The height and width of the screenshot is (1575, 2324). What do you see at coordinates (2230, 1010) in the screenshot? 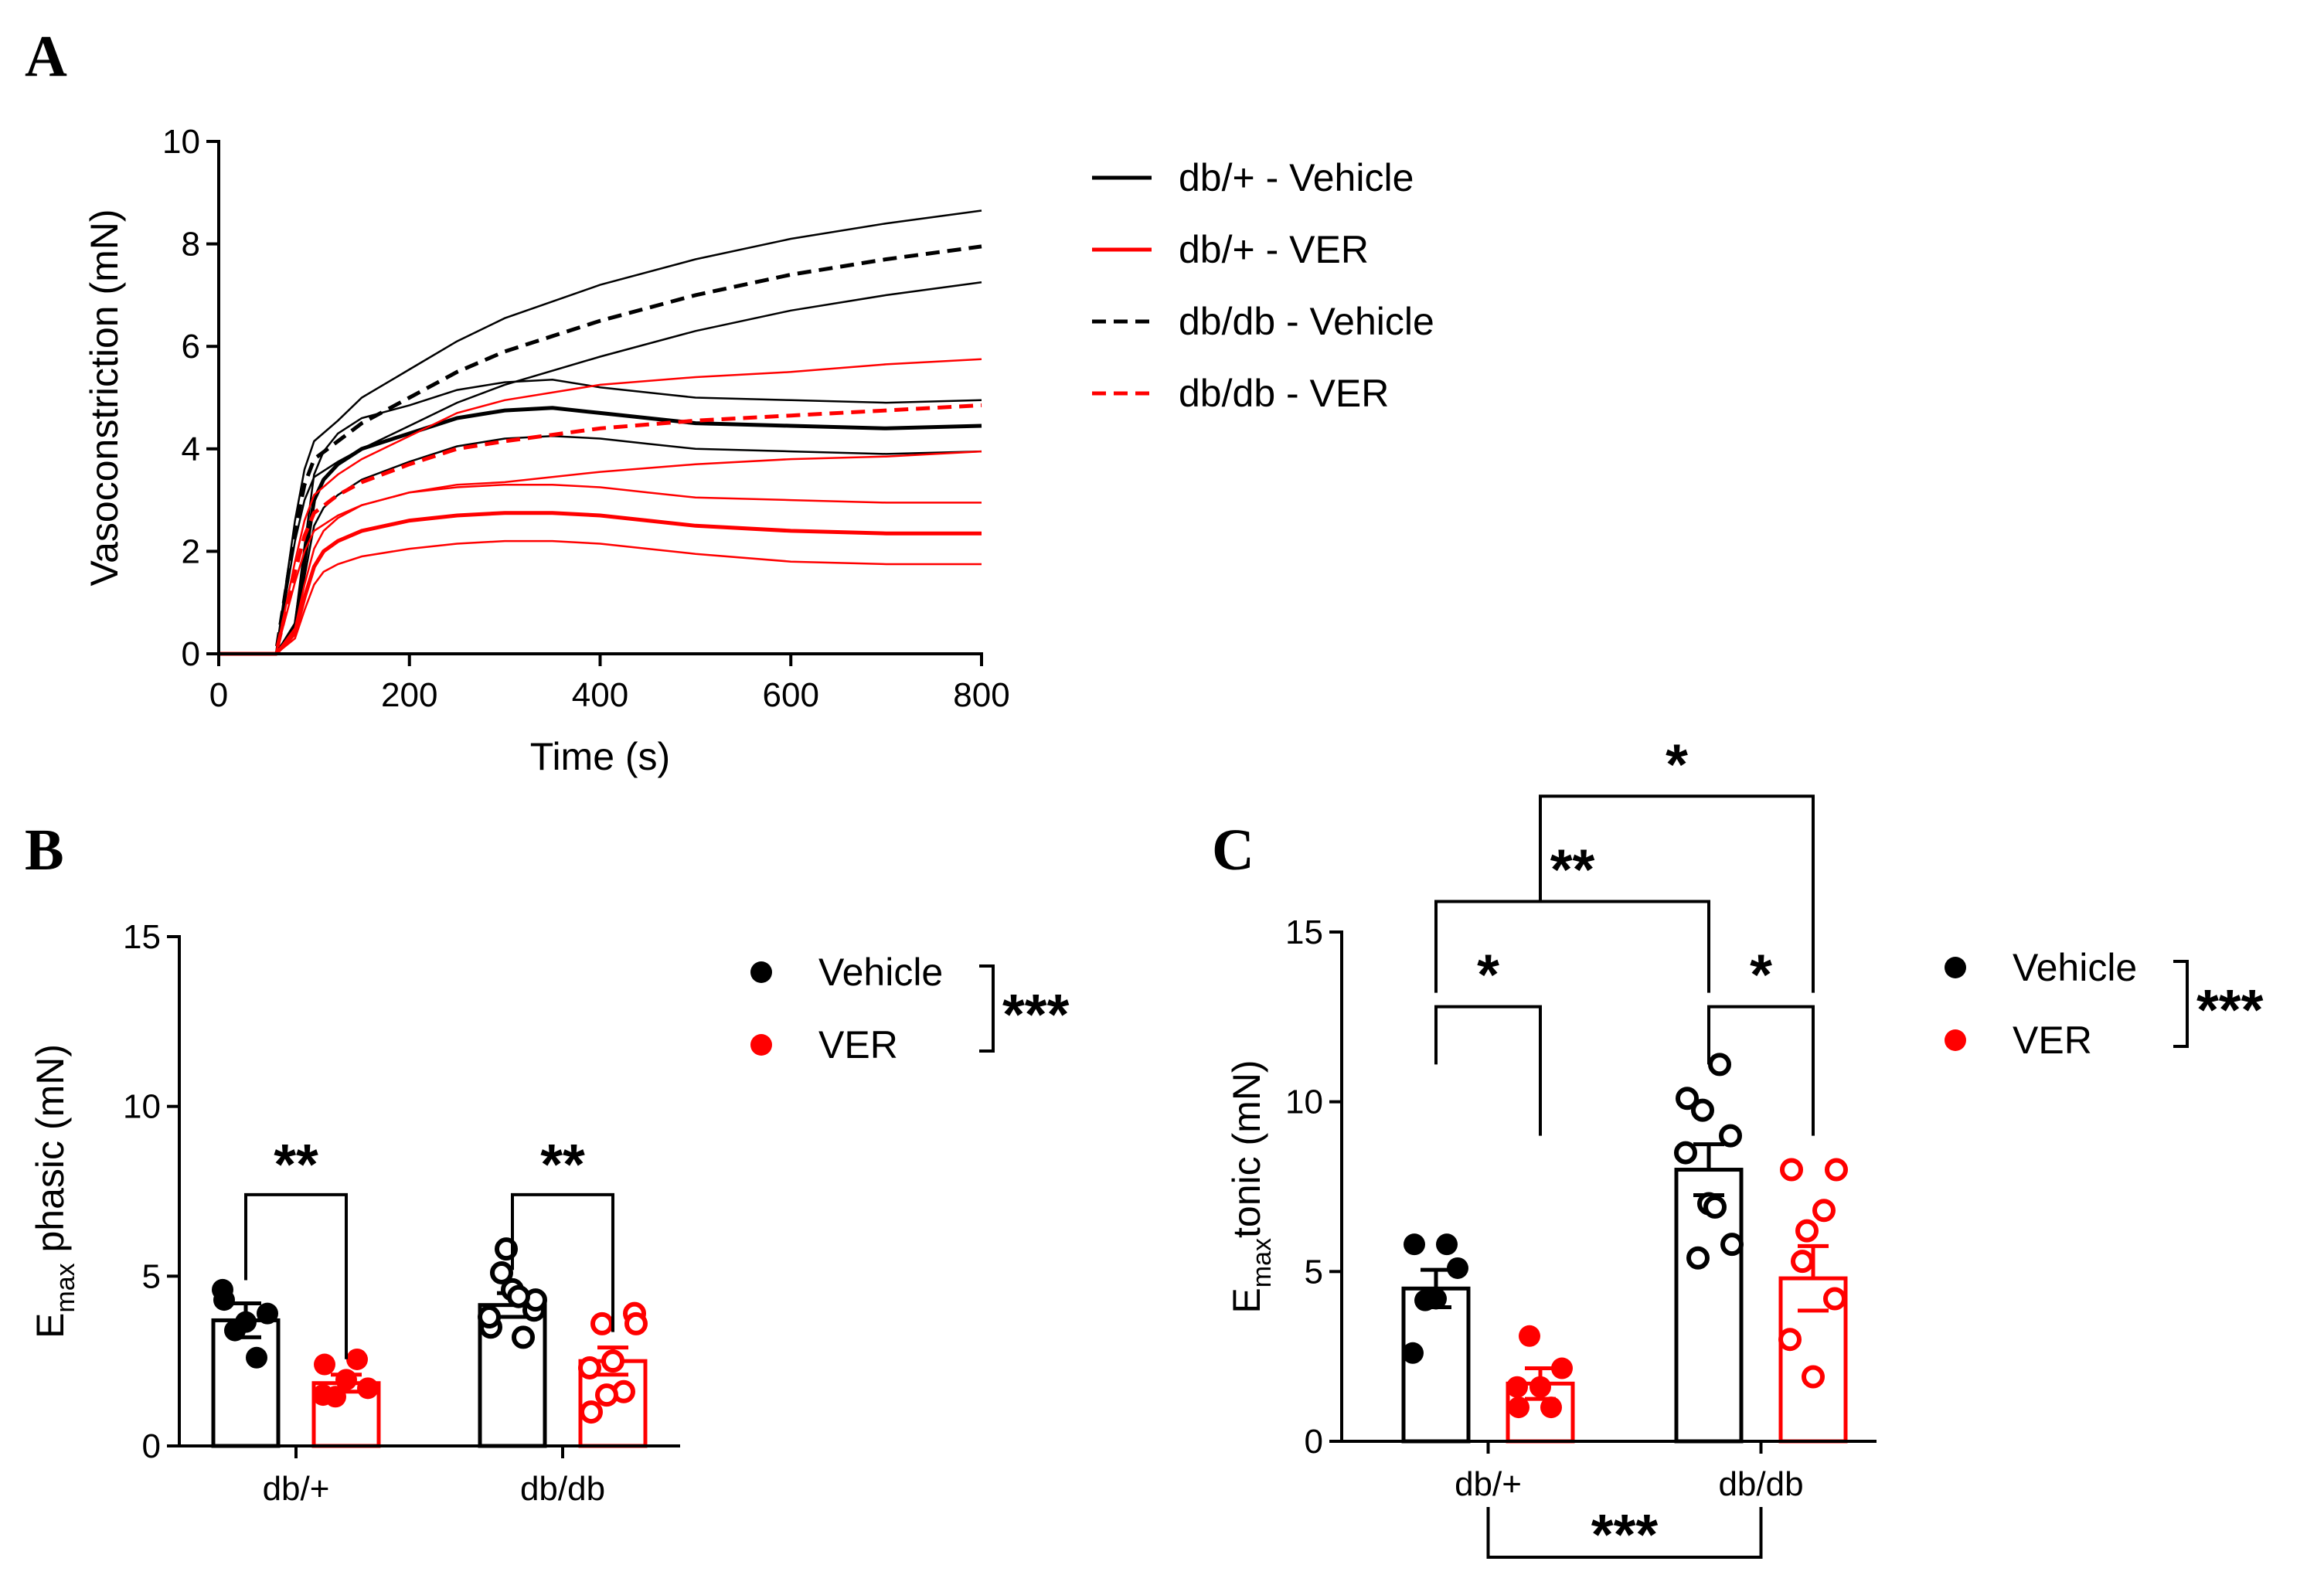
I see `legend-significance: ***` at bounding box center [2230, 1010].